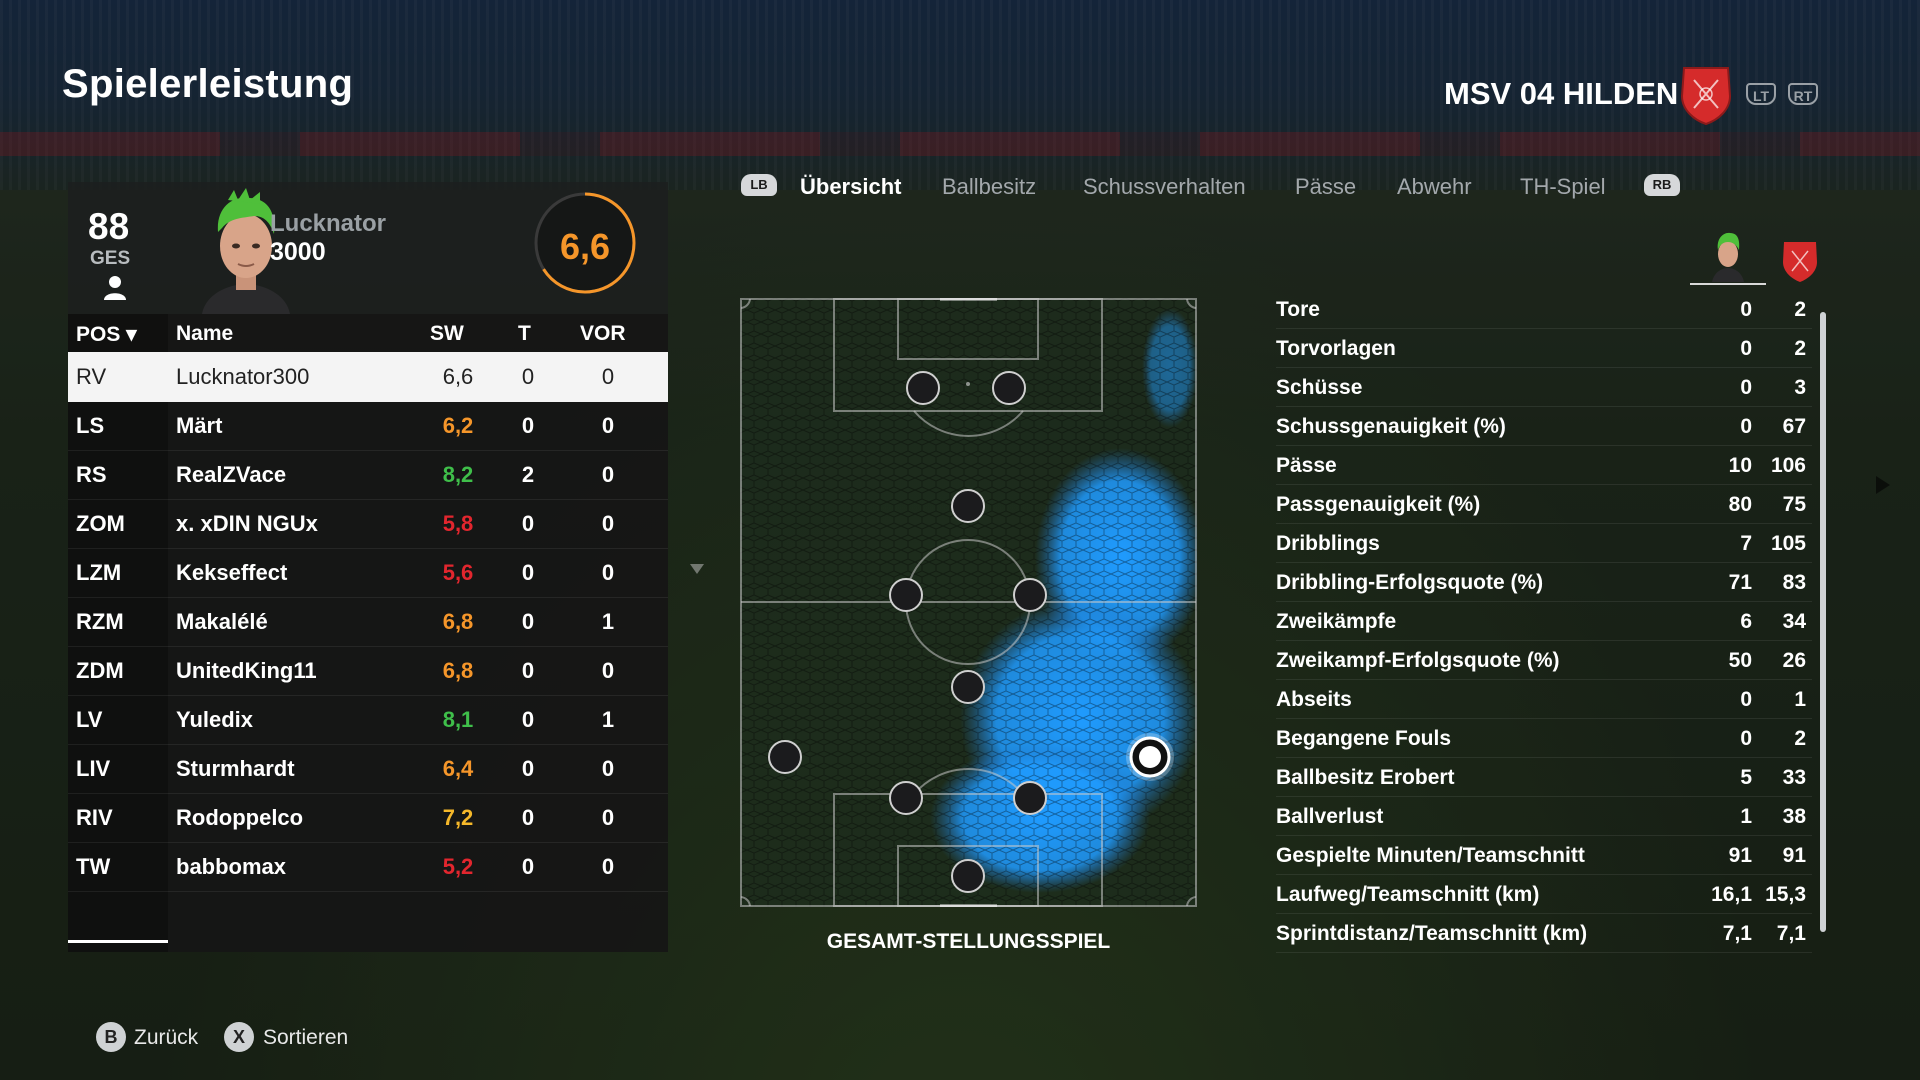  What do you see at coordinates (851, 186) in the screenshot?
I see `tab-0: Übersicht` at bounding box center [851, 186].